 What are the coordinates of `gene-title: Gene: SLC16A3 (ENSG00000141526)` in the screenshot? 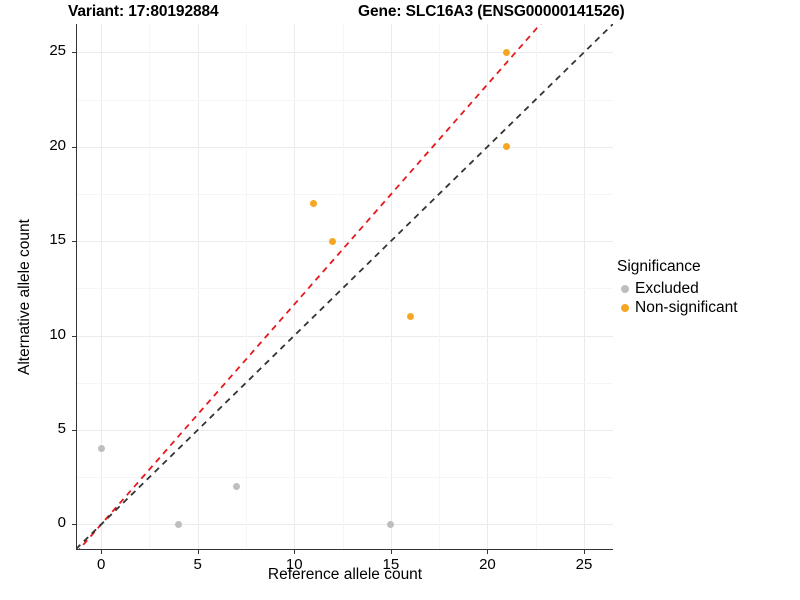 It's located at (491, 11).